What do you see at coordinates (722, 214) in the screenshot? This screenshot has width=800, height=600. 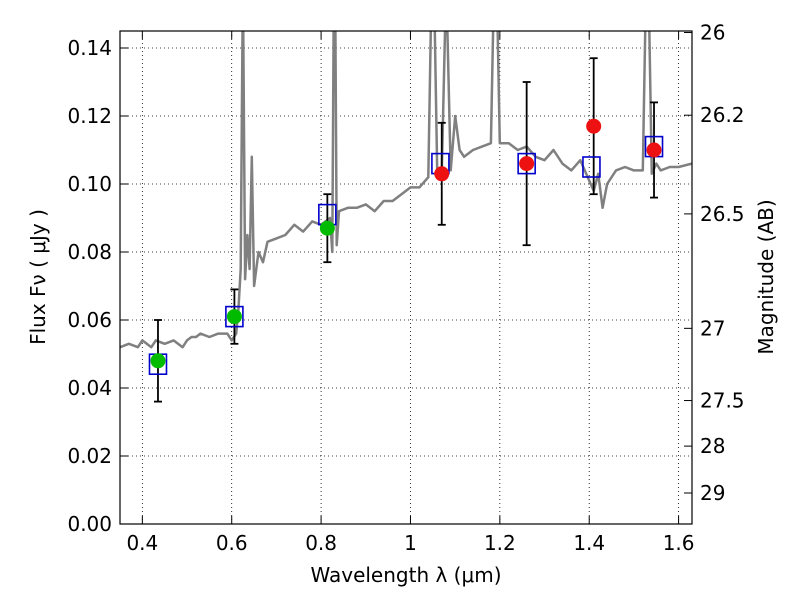 I see `mag-tick-label: 26.5` at bounding box center [722, 214].